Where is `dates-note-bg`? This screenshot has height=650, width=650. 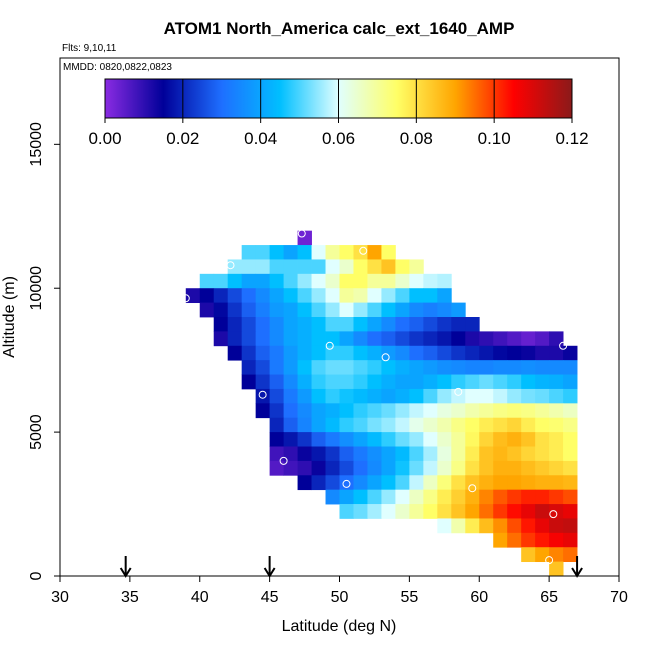 dates-note-bg is located at coordinates (119, 65).